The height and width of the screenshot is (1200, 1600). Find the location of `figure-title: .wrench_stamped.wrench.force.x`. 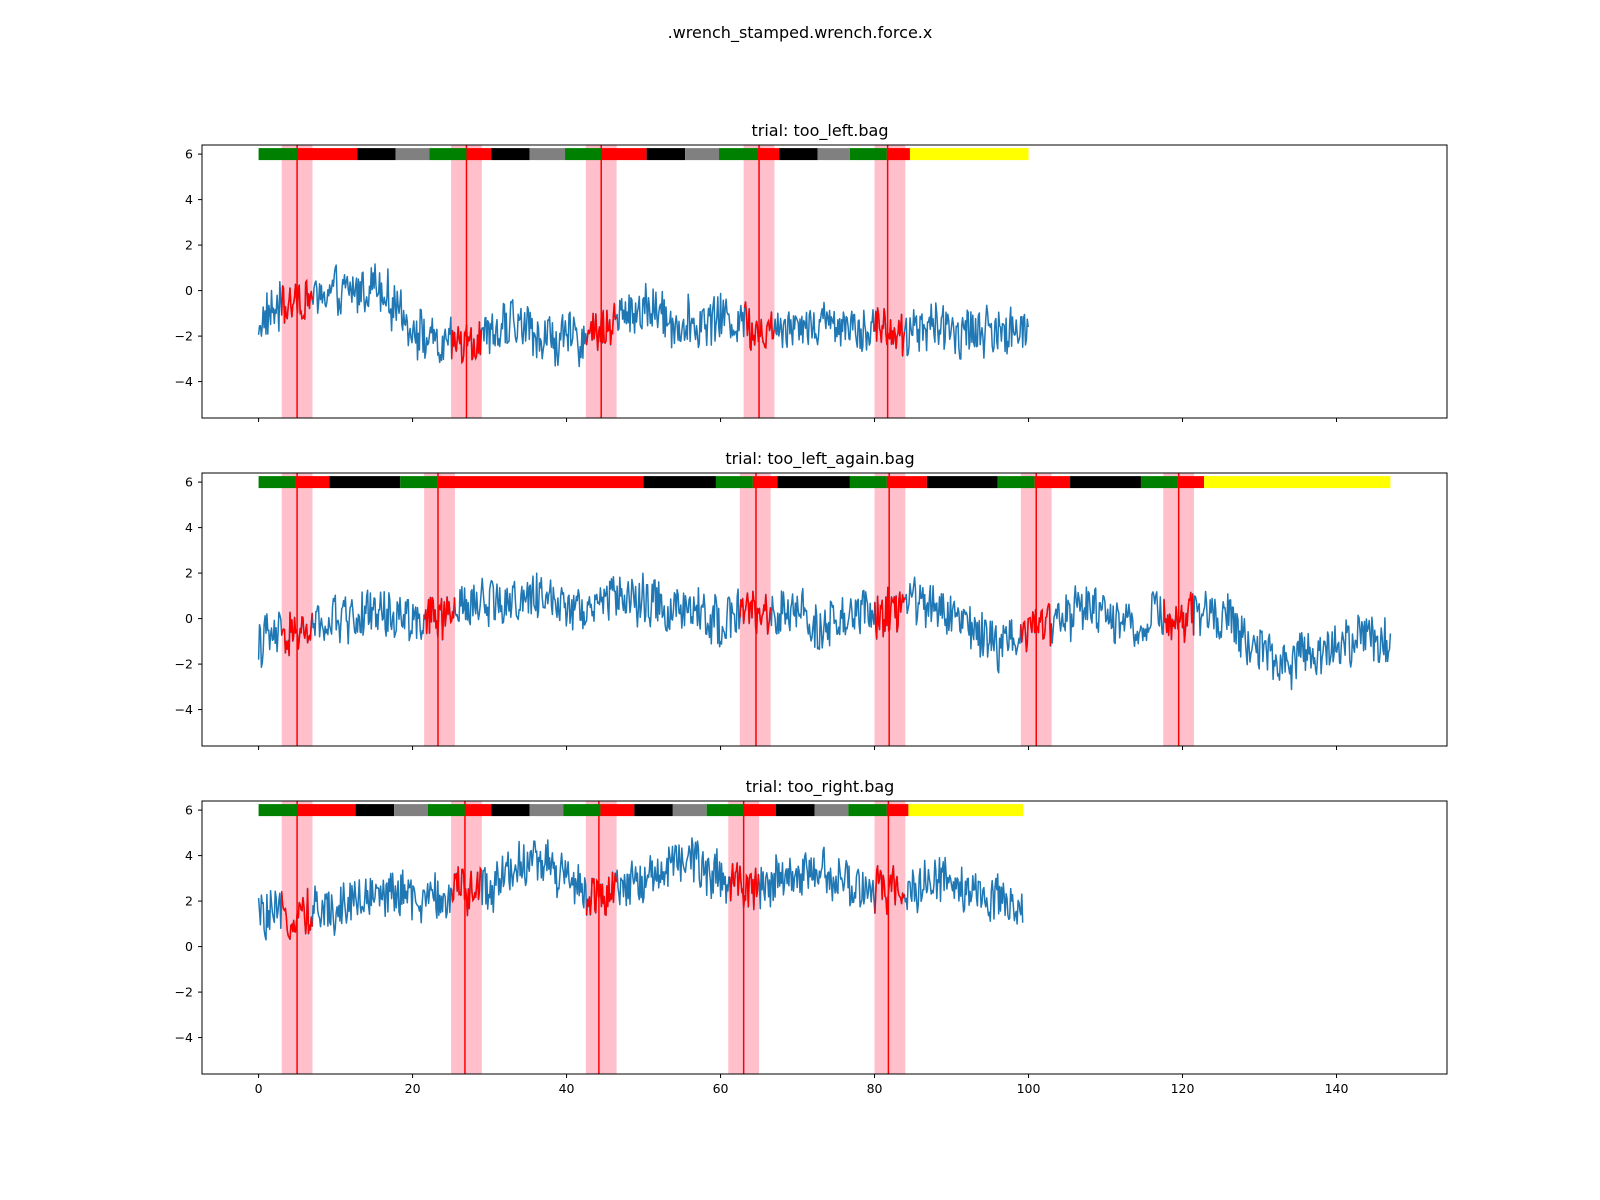

figure-title: .wrench_stamped.wrench.force.x is located at coordinates (800, 33).